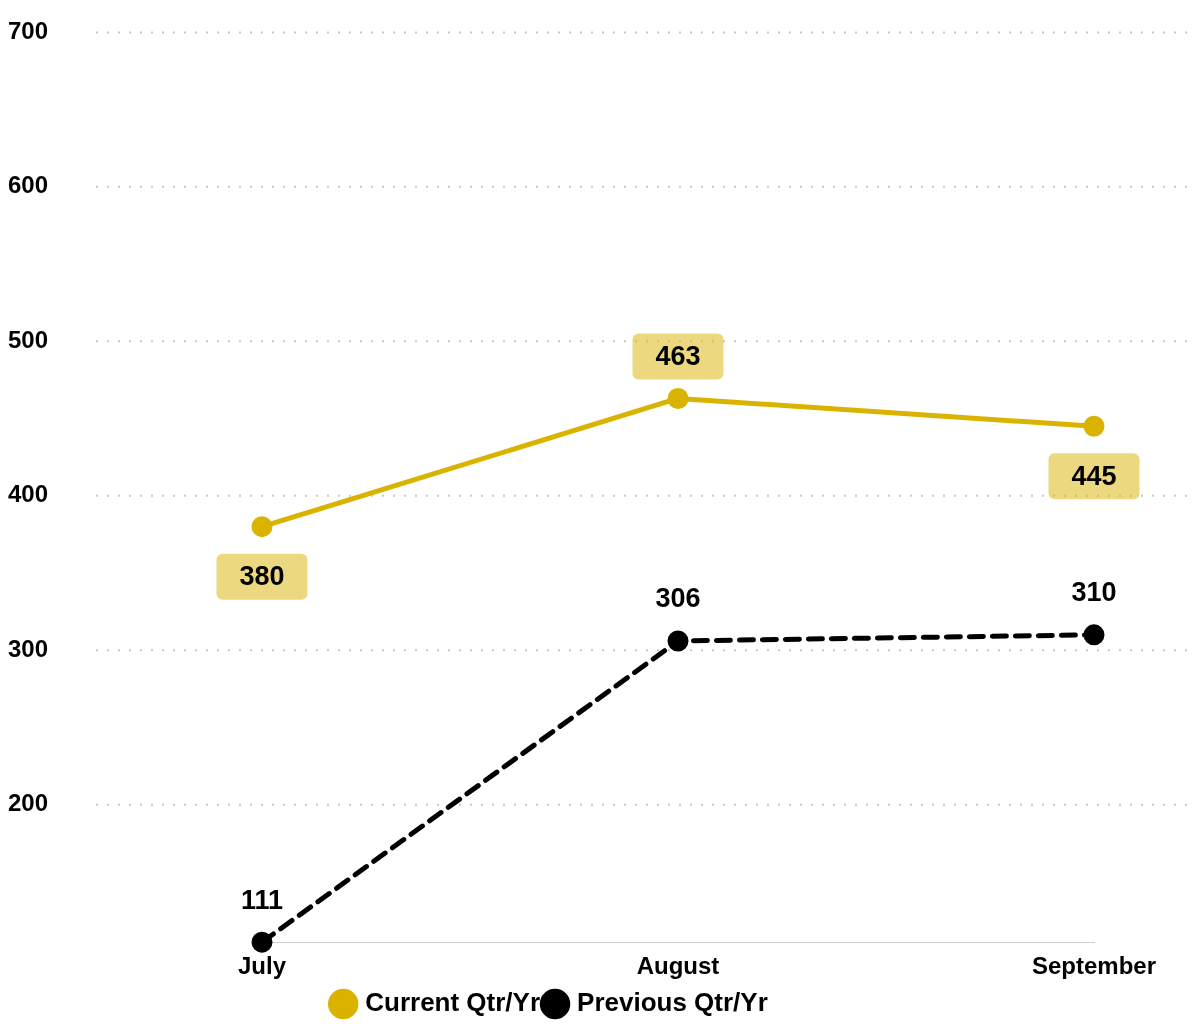 Image resolution: width=1201 pixels, height=1035 pixels. I want to click on y-tick-label: 600, so click(28, 185).